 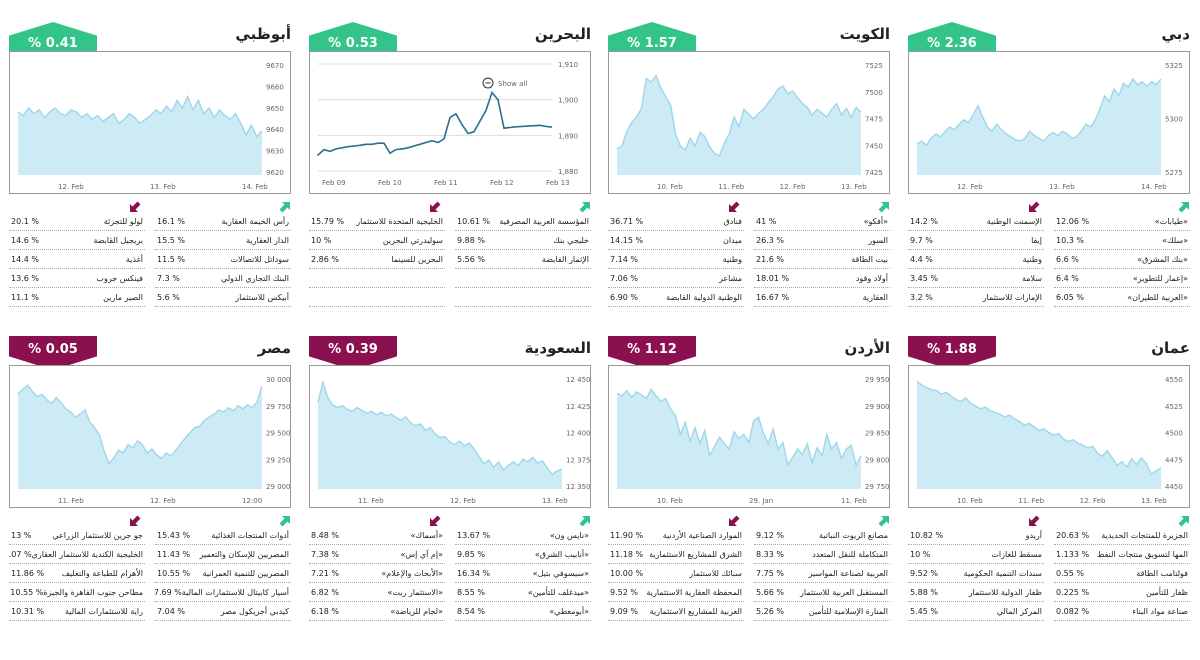 What do you see at coordinates (877, 460) in the screenshot?
I see `y-tick-label: 29 800` at bounding box center [877, 460].